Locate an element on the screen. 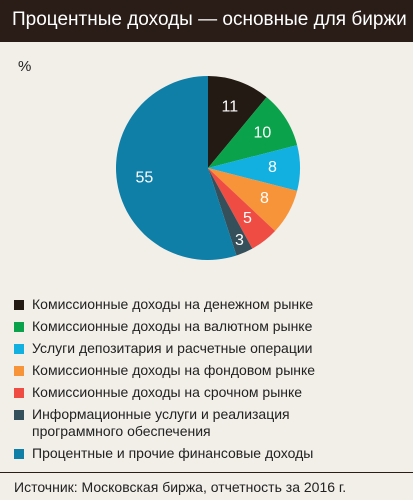 This screenshot has width=413, height=500. chart-title: Процентные доходы — основные для биржи is located at coordinates (209, 19).